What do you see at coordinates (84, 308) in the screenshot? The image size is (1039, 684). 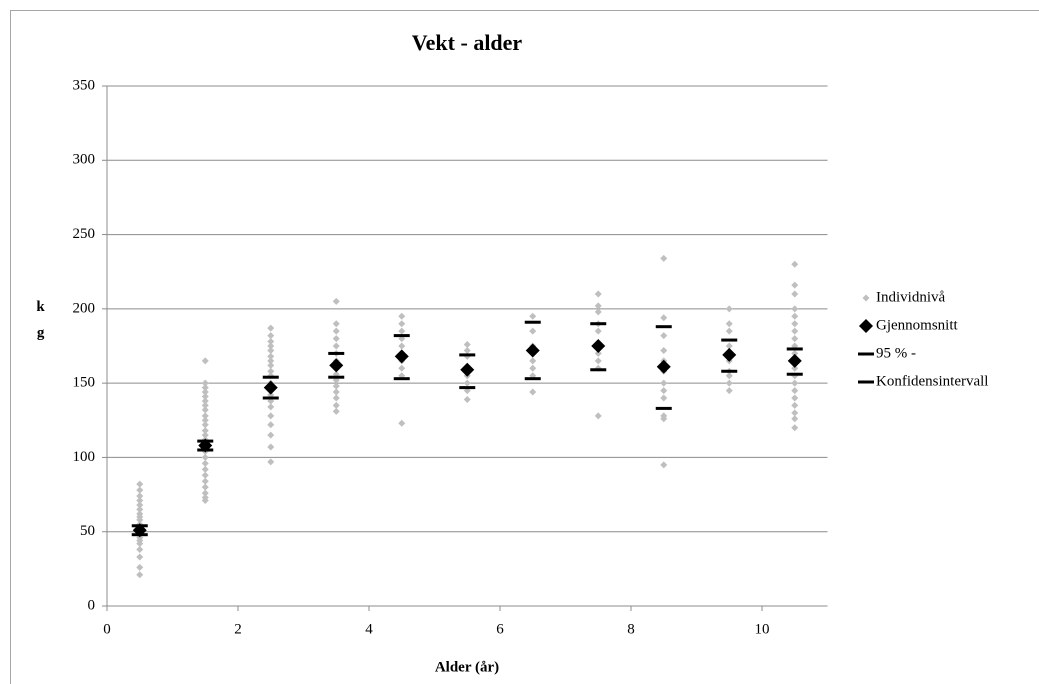 I see `y-tick-label: 200` at bounding box center [84, 308].